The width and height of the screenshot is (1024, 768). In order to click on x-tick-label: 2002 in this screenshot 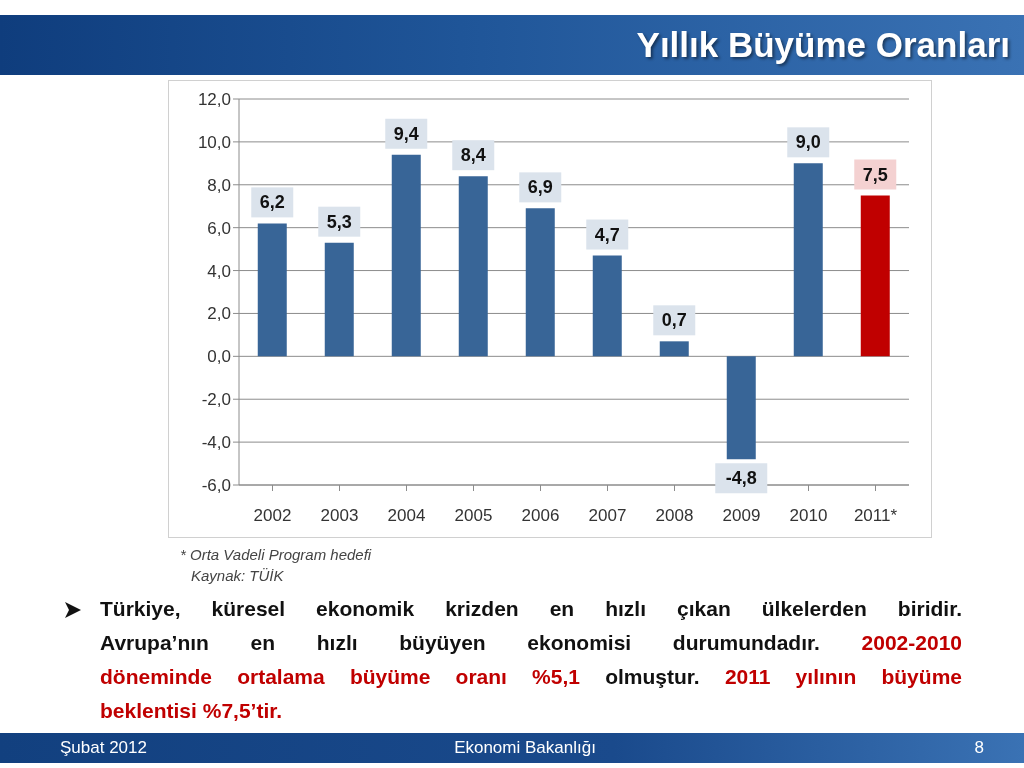, I will do `click(272, 516)`.